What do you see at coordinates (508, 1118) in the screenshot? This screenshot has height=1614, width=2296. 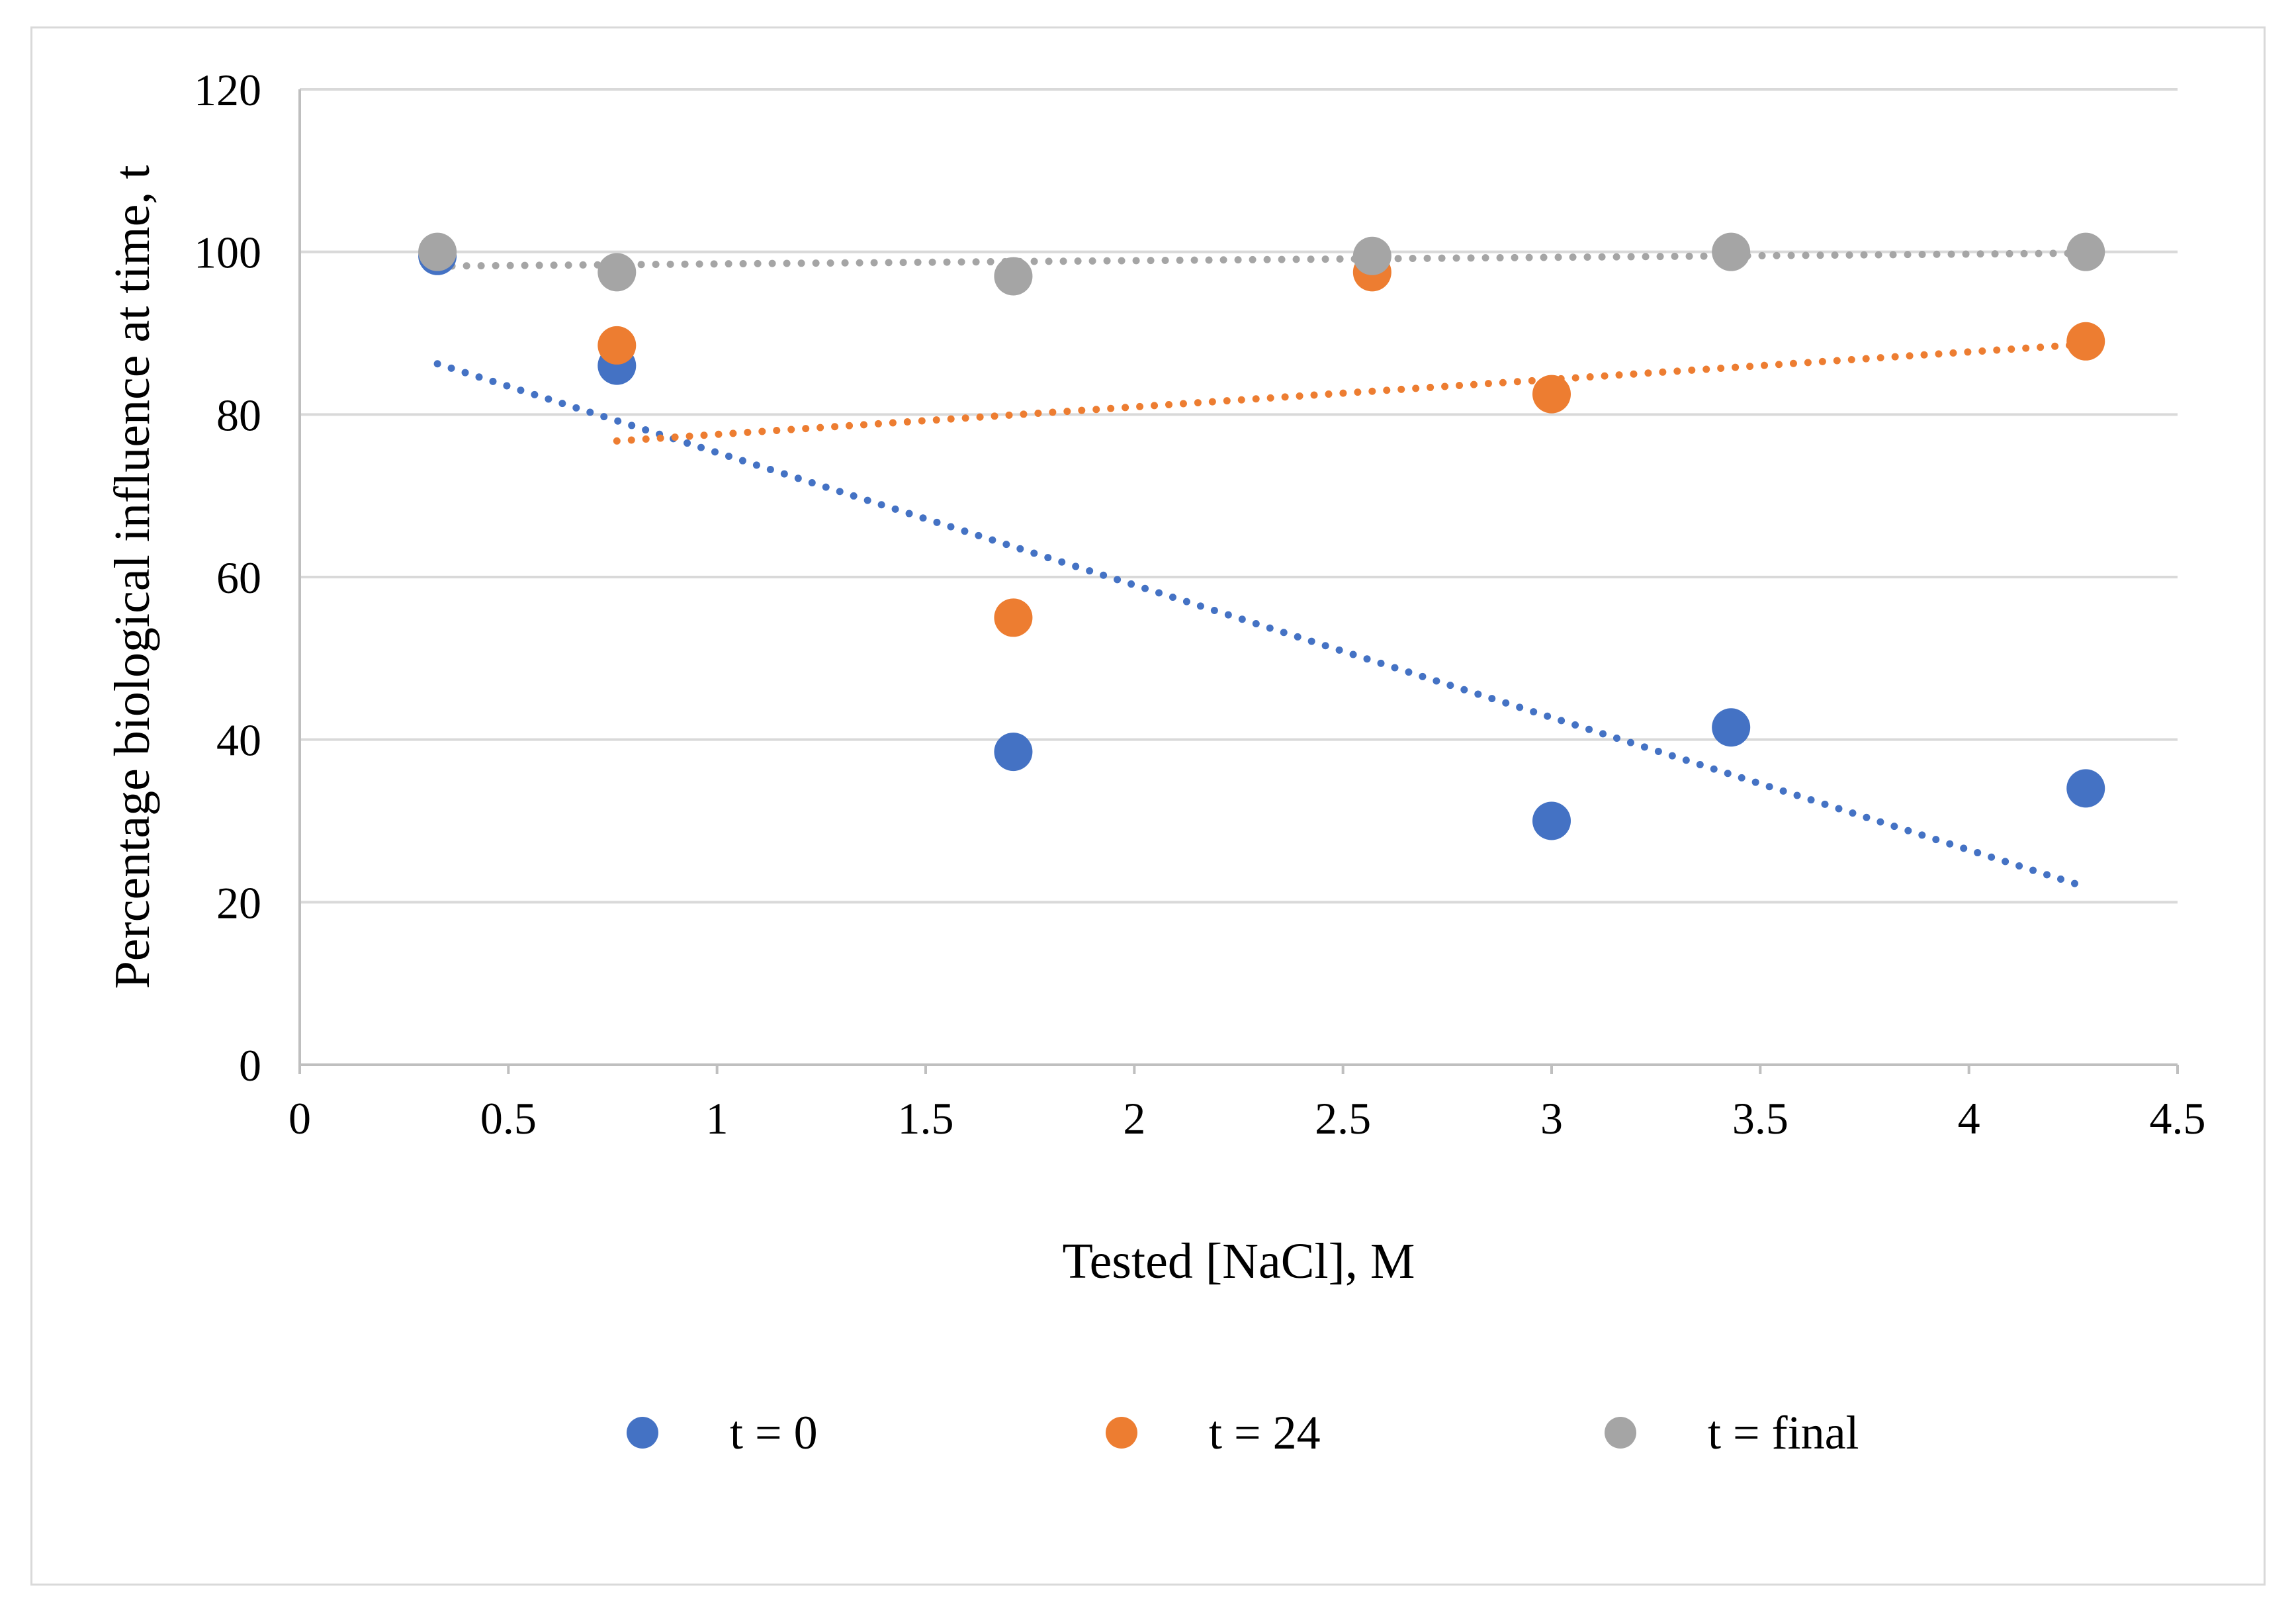 I see `x-tick-label: 0.5` at bounding box center [508, 1118].